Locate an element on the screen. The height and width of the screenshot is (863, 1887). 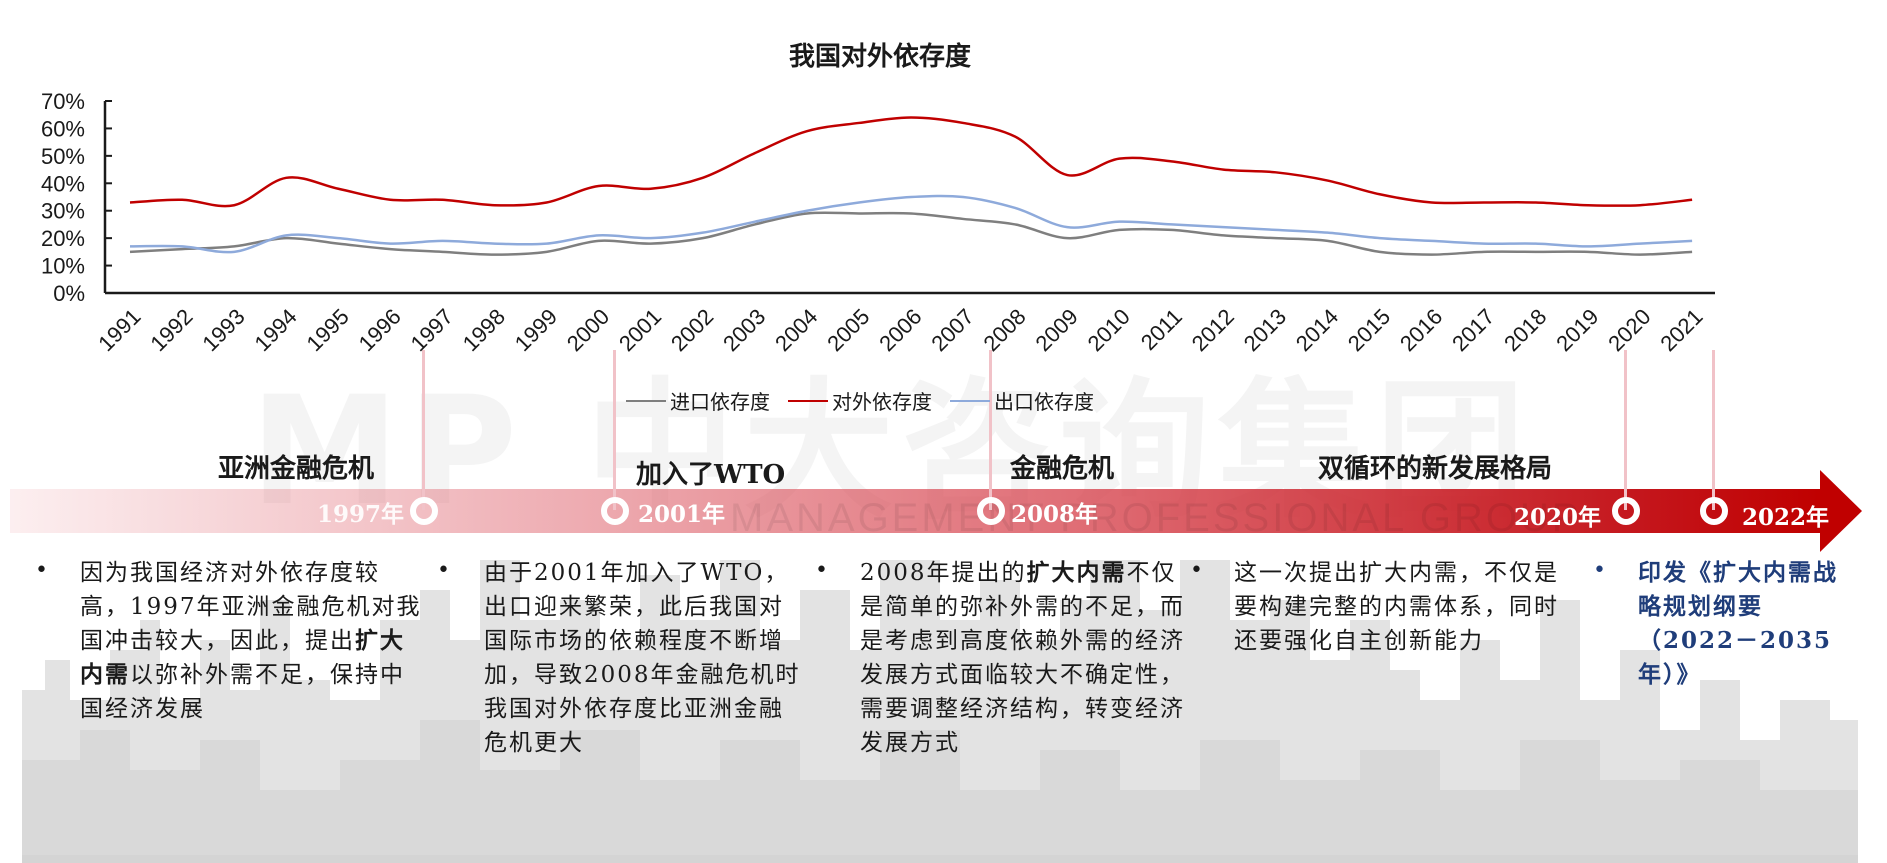
x-tick-label: 2000 is located at coordinates (588, 330).